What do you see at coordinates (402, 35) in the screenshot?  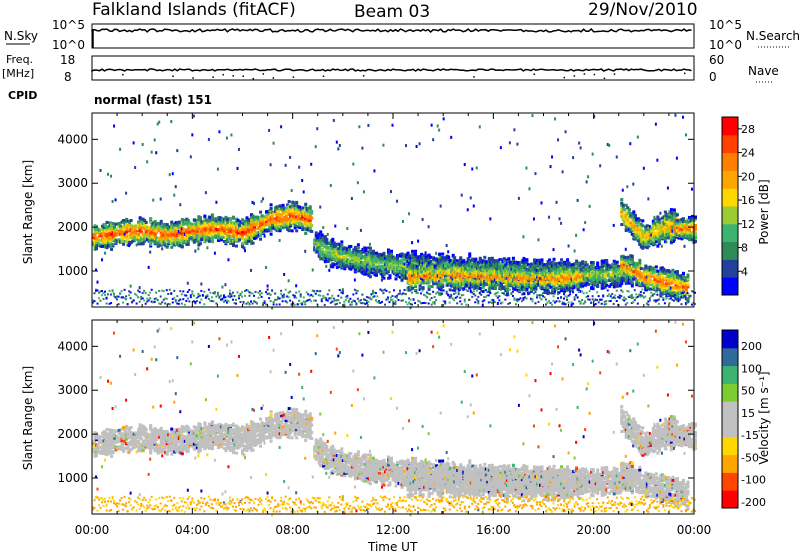 I see `nsky-panel: N.Sky 10^5 10^0 10^5 10^0 N.Search` at bounding box center [402, 35].